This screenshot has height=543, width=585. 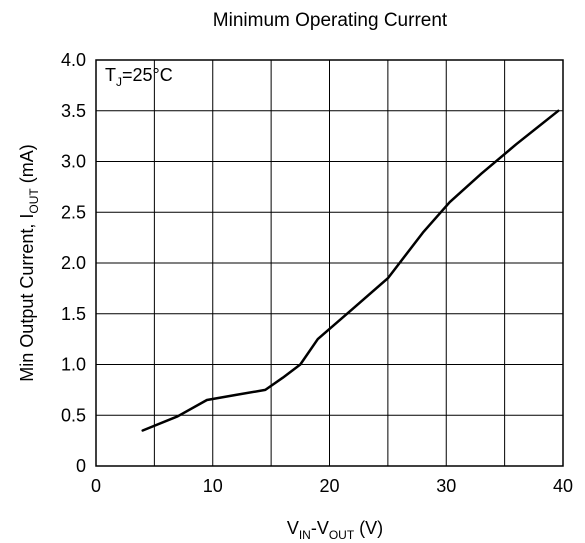 I want to click on x-tick-label: 0, so click(x=96, y=486).